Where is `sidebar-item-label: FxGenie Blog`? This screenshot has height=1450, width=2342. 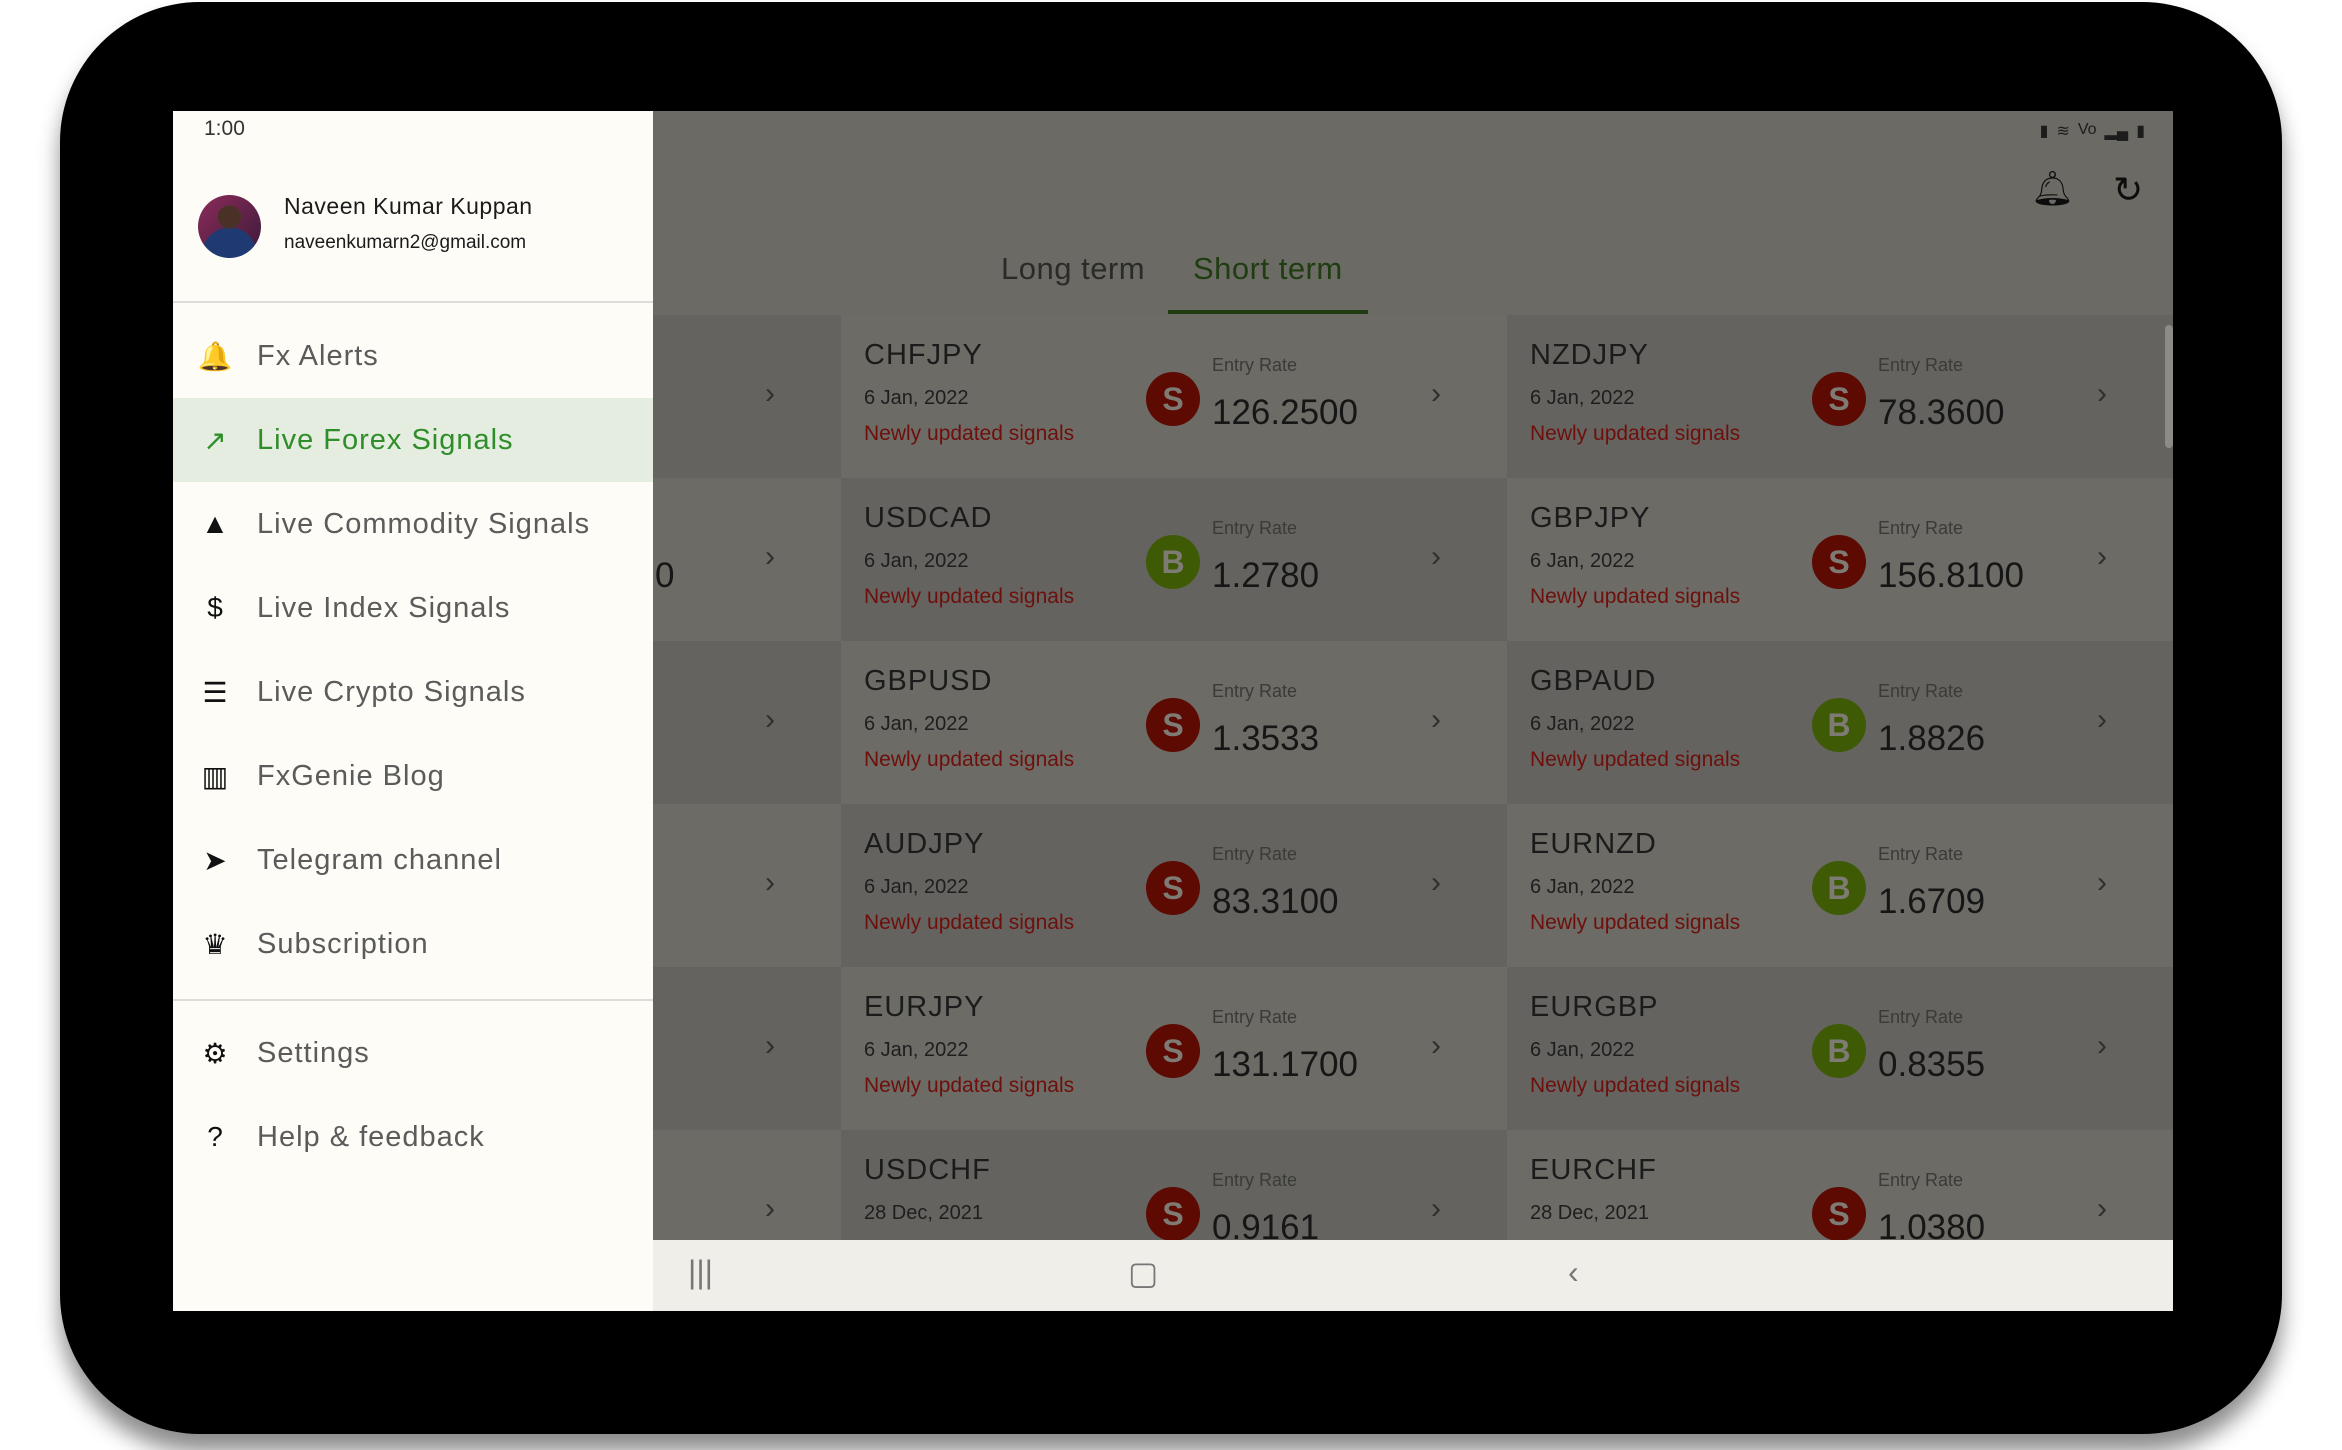 sidebar-item-label: FxGenie Blog is located at coordinates (351, 775).